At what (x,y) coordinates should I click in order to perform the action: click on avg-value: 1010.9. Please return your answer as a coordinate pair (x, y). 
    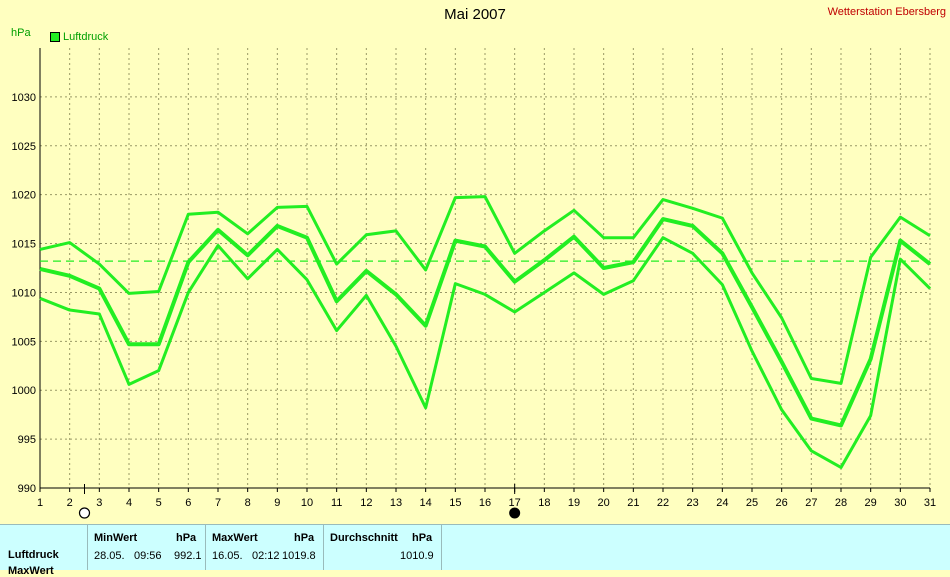
    Looking at the image, I should click on (417, 556).